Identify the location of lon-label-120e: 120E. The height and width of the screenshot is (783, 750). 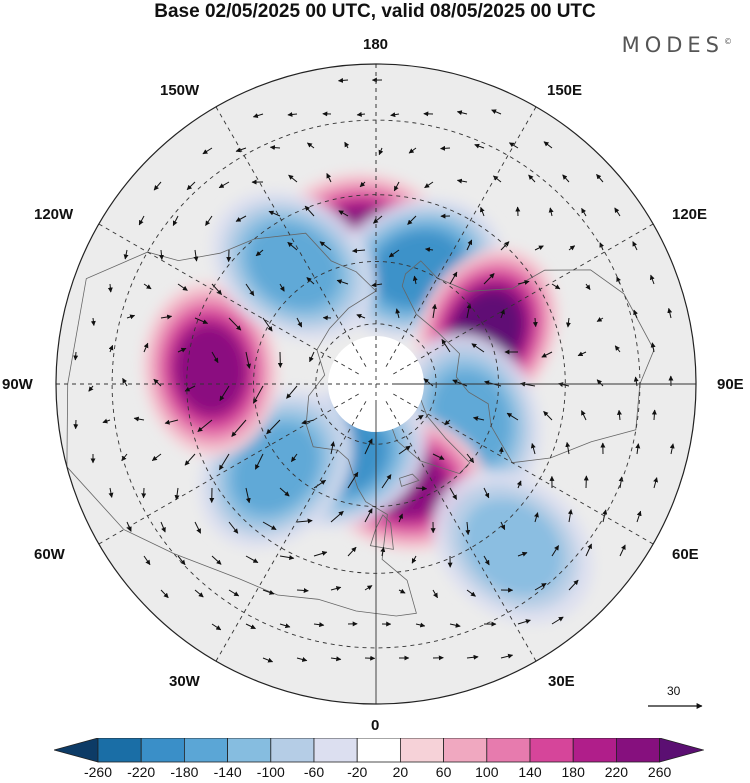
(690, 214).